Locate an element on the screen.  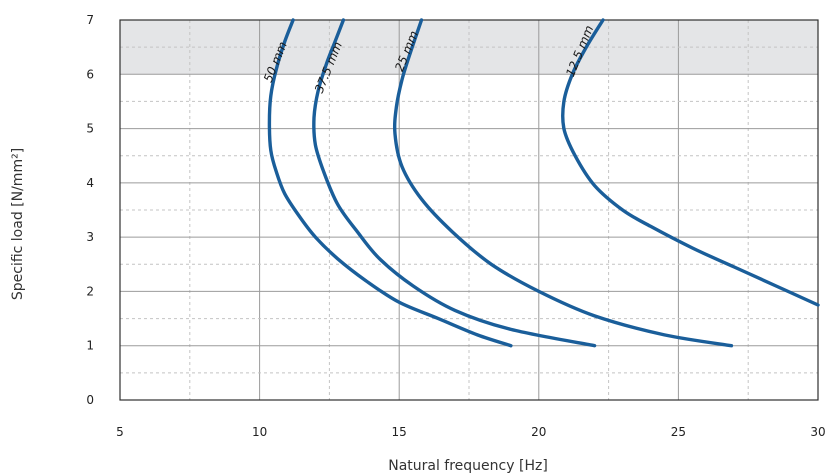
y-axis-label: Specific load [N/mm²] is located at coordinates (18, 224).